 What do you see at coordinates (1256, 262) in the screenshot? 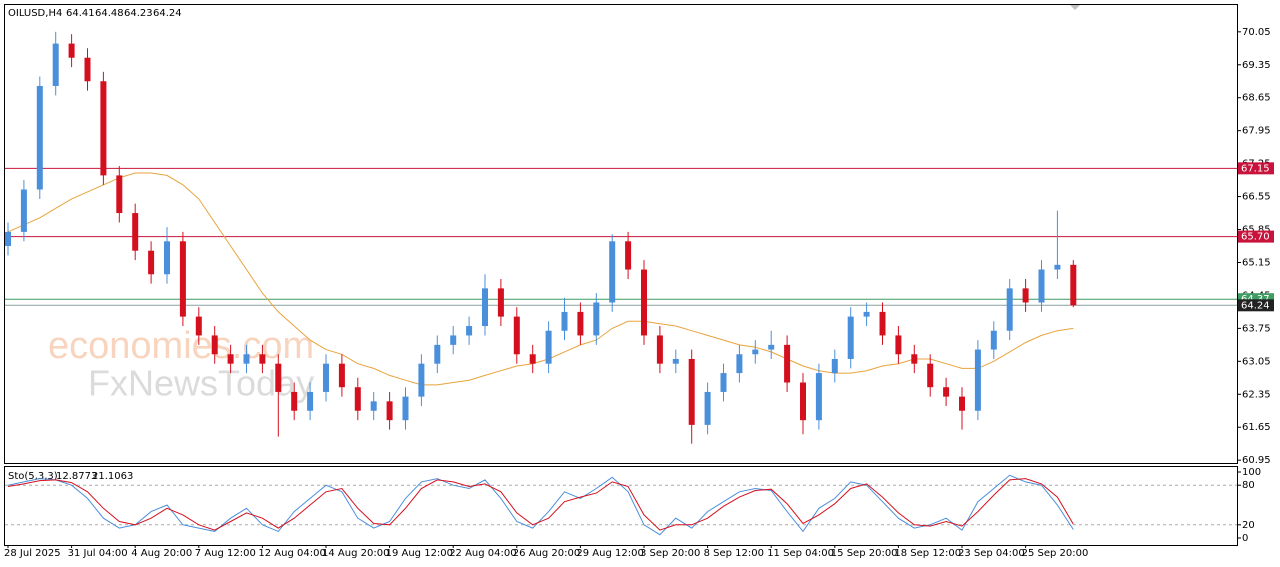
I see `y-tick-label: 65.15` at bounding box center [1256, 262].